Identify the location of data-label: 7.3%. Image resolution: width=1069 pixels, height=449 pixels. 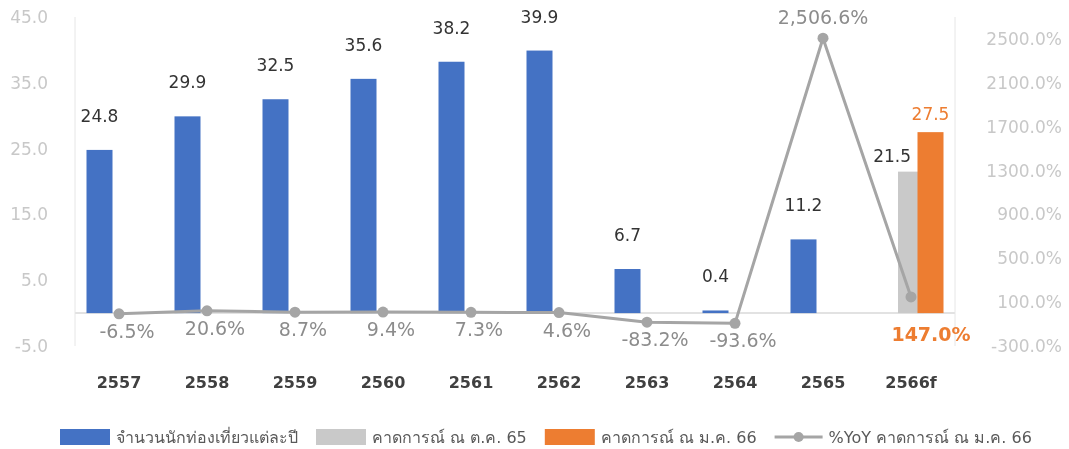
(479, 329).